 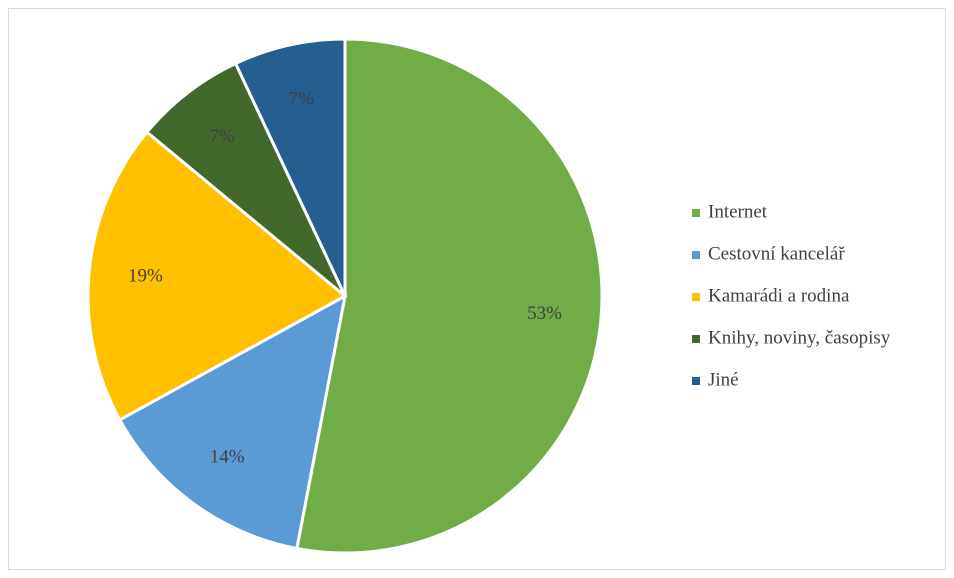 I want to click on legend-label: Knihy, noviny, časopisy, so click(x=799, y=337).